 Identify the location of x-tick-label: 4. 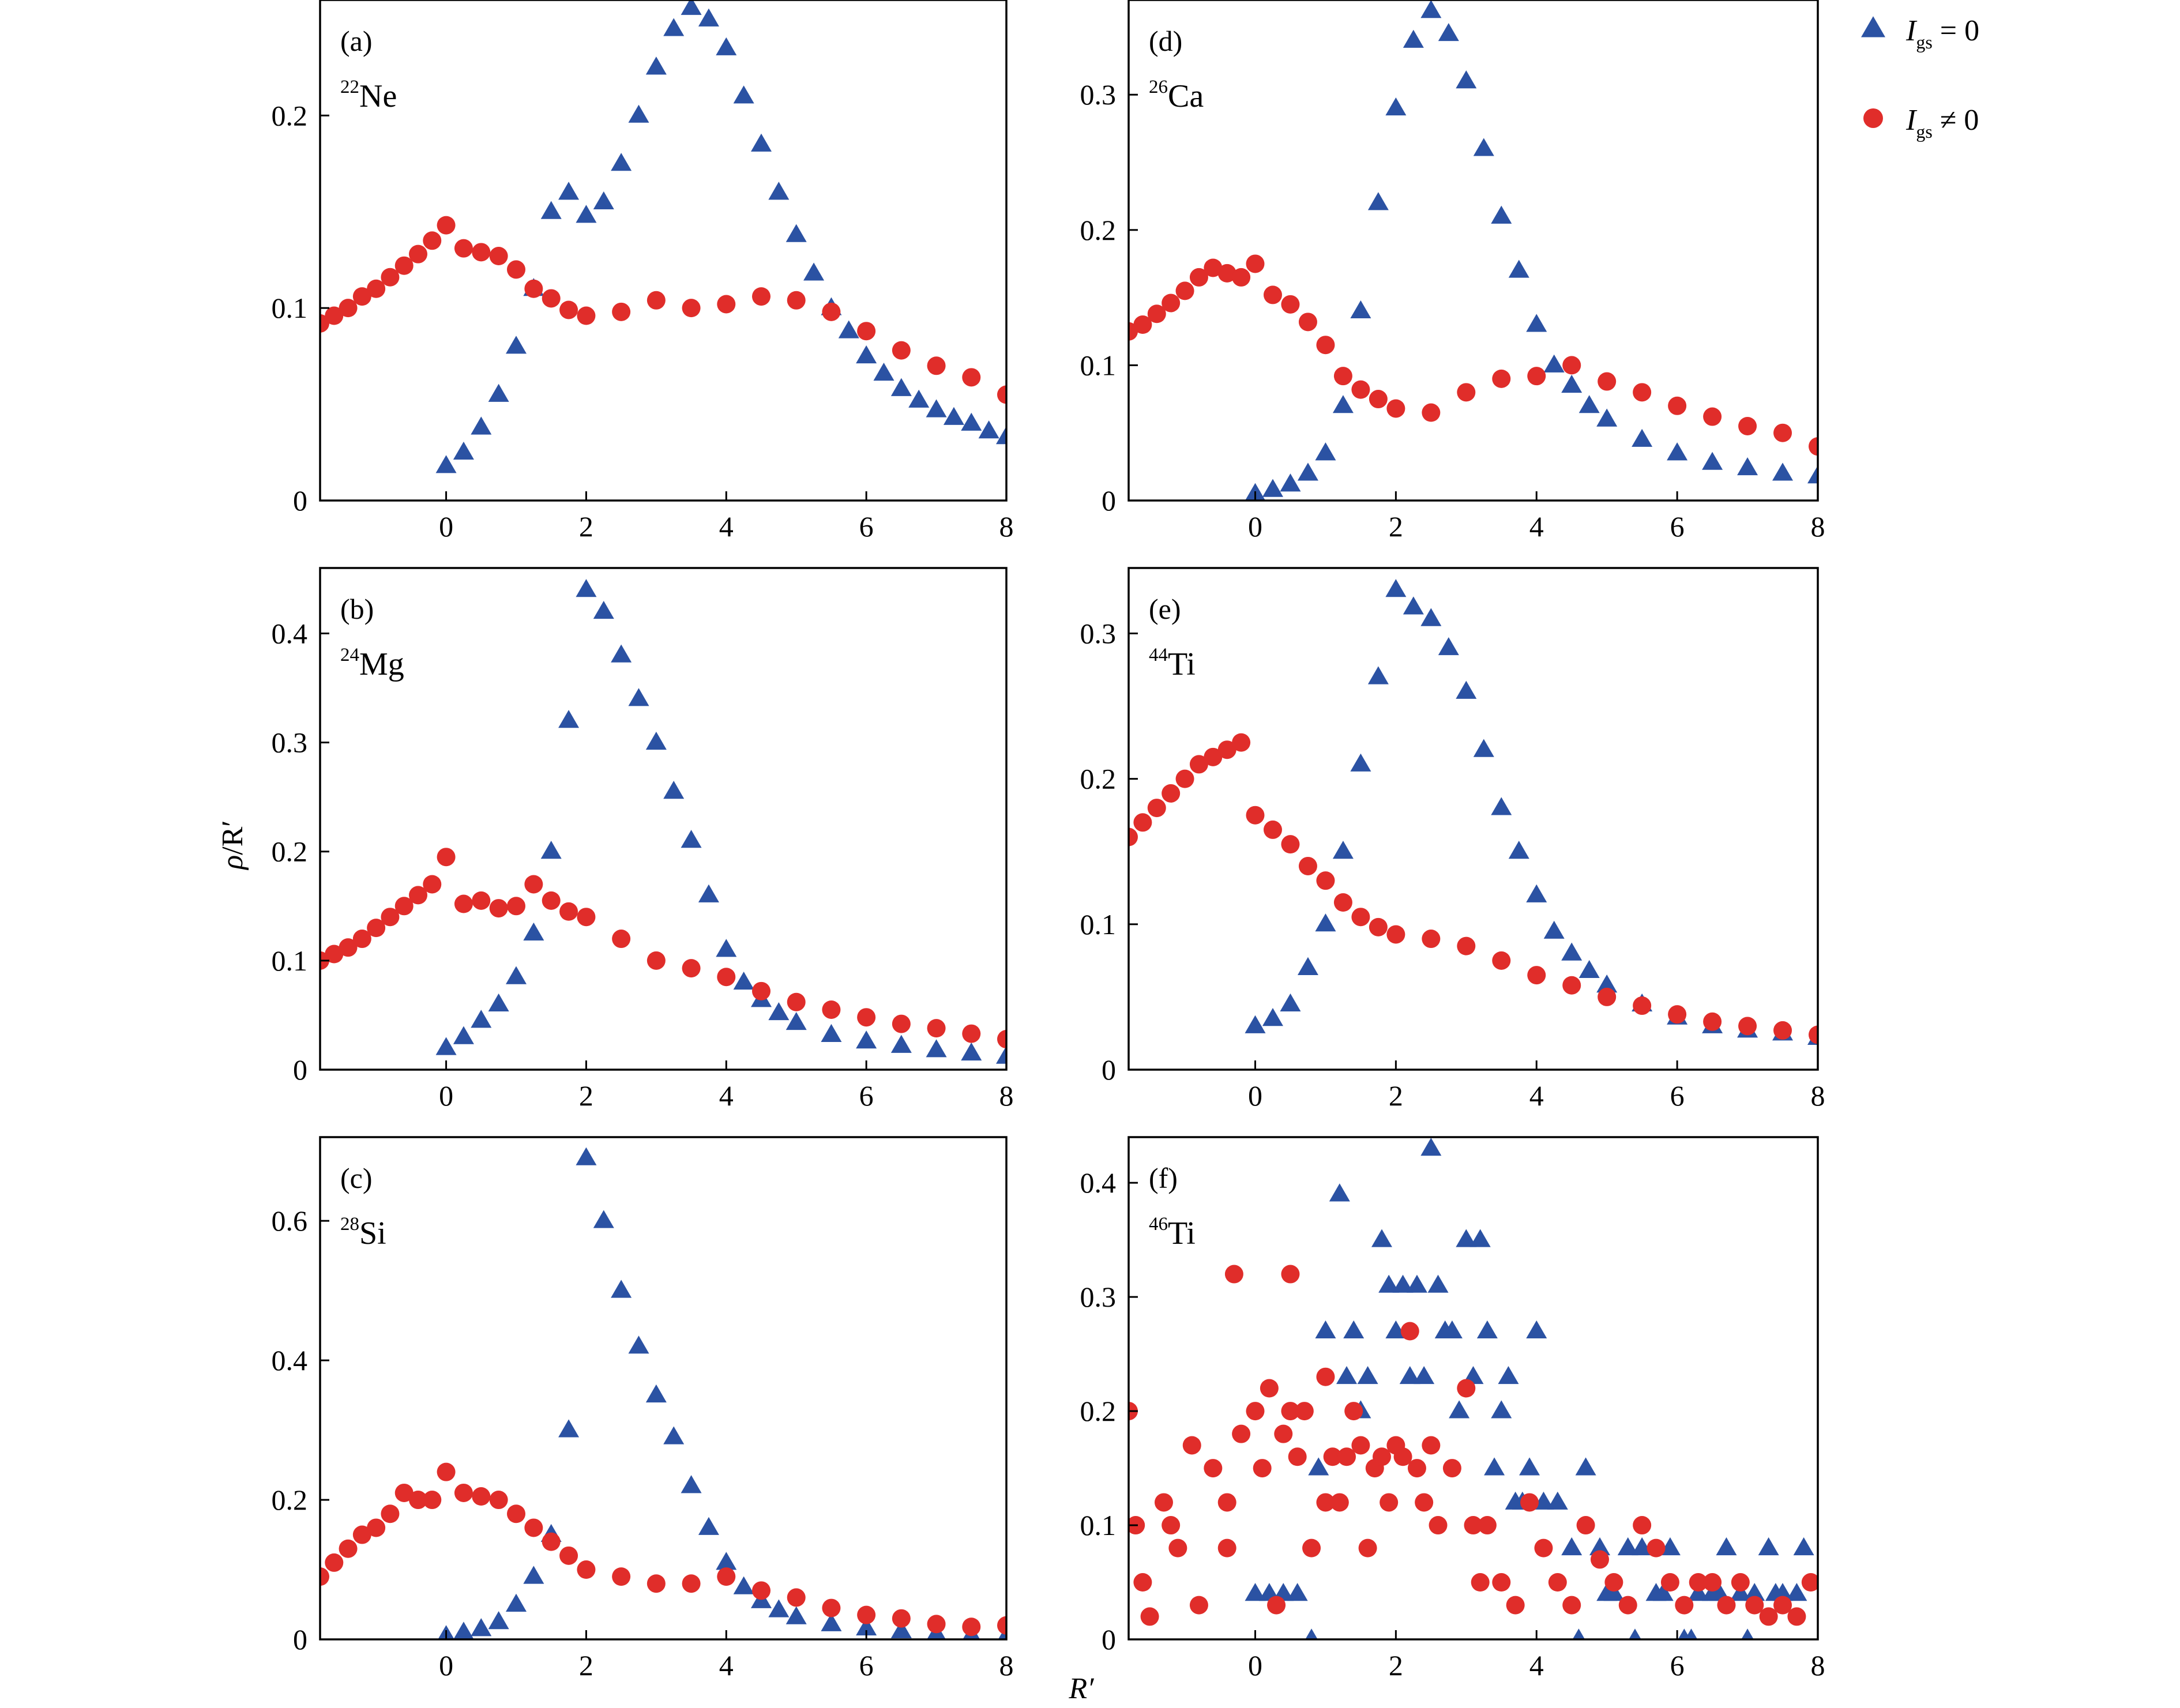
(1537, 1665).